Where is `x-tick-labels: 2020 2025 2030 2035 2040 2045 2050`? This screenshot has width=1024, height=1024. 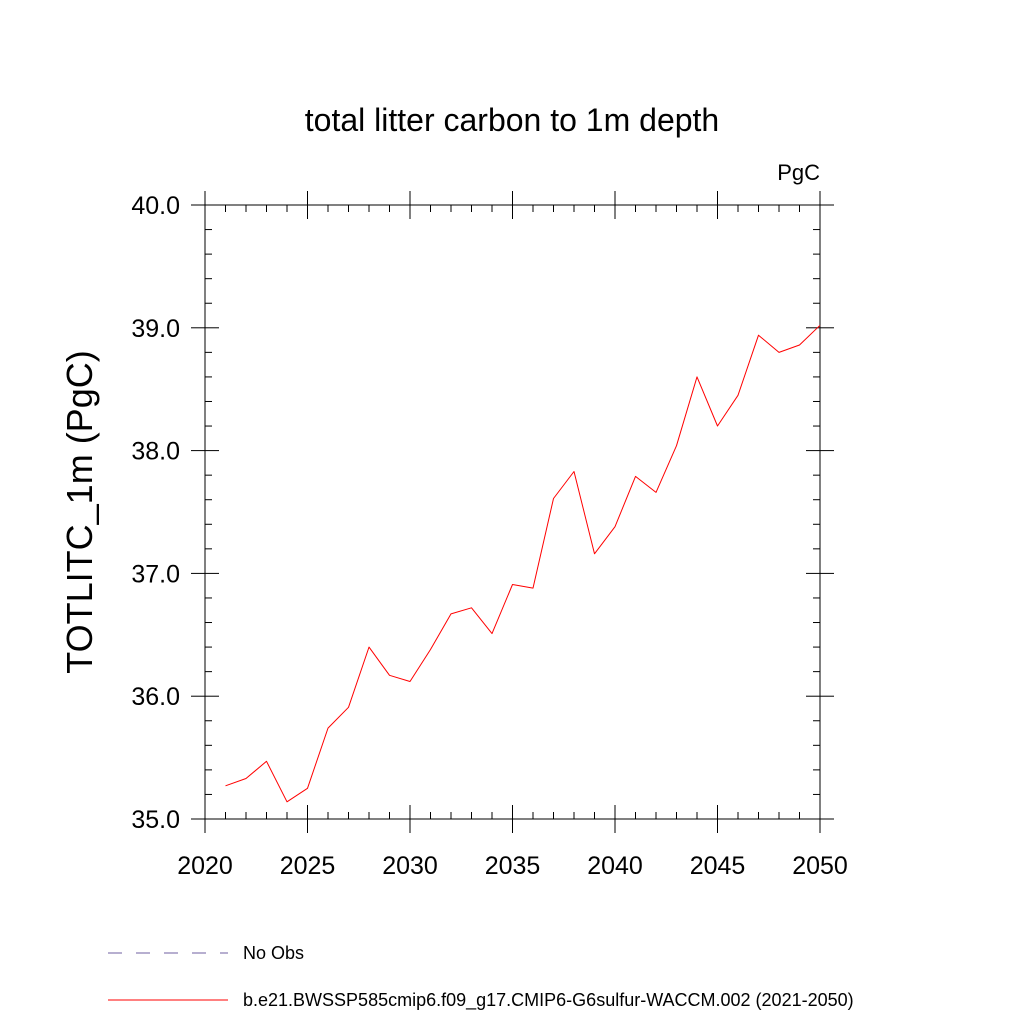 x-tick-labels: 2020 2025 2030 2035 2040 2045 2050 is located at coordinates (512, 866).